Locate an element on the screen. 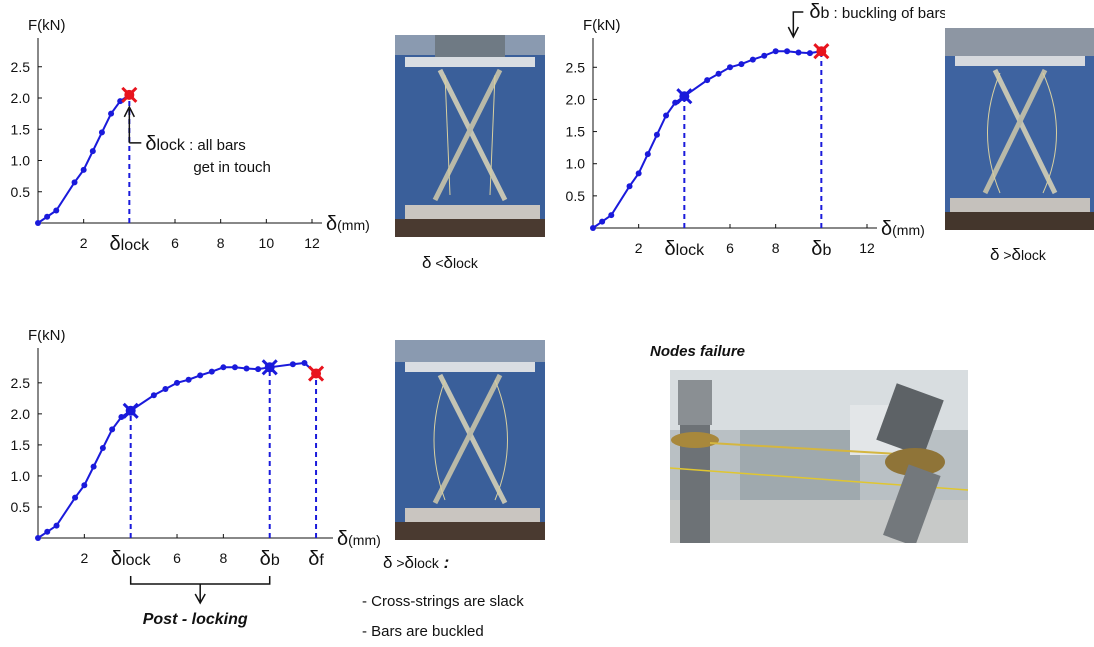 This screenshot has width=1094, height=647. photo-test-postlocking is located at coordinates (470, 440).